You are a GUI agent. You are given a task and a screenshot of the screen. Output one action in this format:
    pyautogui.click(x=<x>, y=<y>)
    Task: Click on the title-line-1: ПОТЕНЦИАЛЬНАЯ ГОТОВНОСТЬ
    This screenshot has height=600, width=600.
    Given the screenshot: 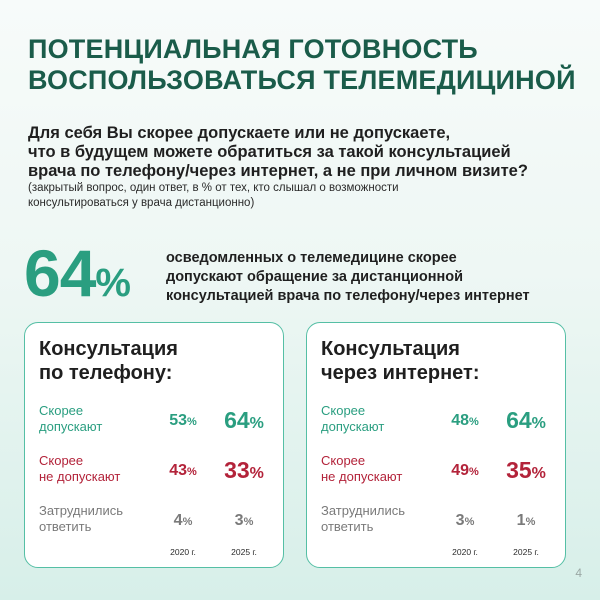 What is the action you would take?
    pyautogui.click(x=253, y=49)
    